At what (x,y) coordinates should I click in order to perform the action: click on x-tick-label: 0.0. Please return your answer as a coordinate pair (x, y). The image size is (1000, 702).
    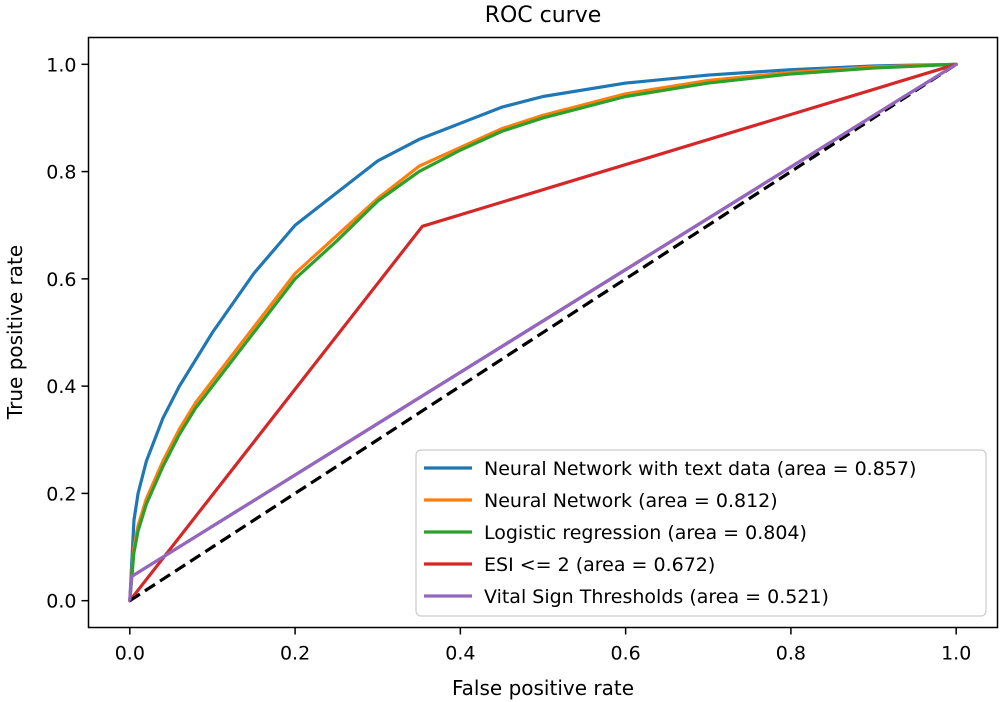
    Looking at the image, I should click on (130, 654).